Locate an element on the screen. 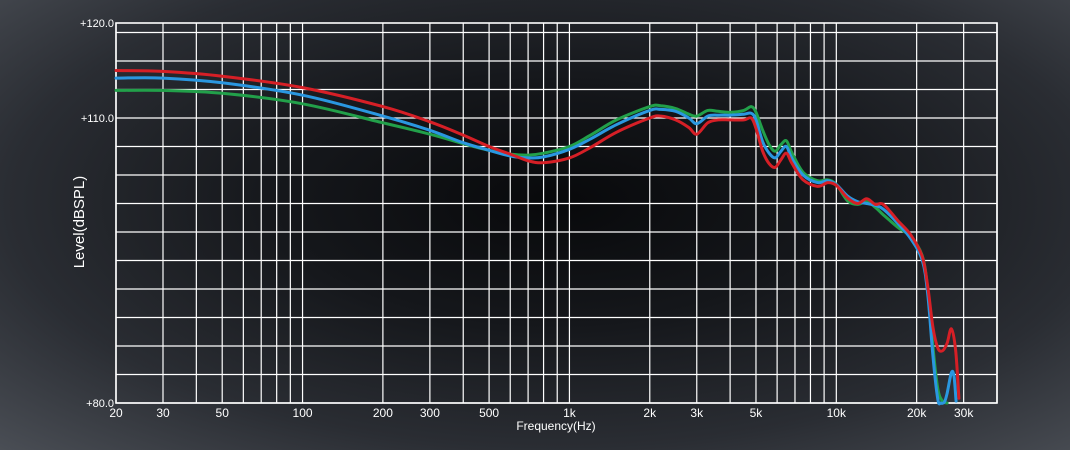  x-tick-label: 2k is located at coordinates (650, 413).